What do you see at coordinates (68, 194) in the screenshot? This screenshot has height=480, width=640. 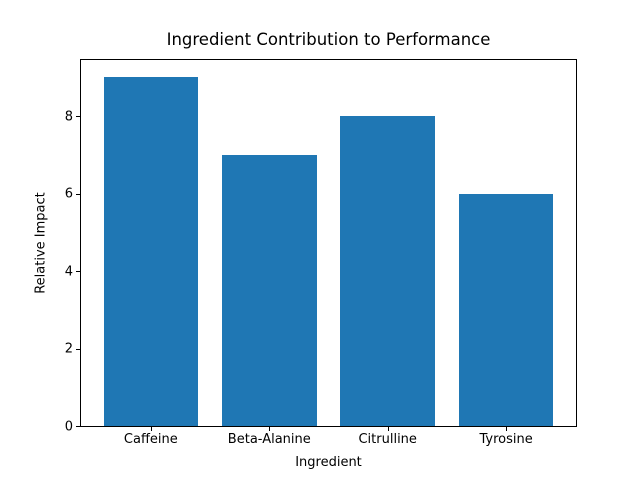 I see `y-tick-label-6: 6` at bounding box center [68, 194].